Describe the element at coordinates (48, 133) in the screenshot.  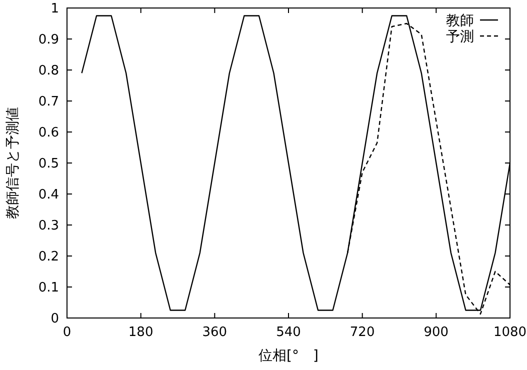
I see `y-tick-label: 0.6` at that location.